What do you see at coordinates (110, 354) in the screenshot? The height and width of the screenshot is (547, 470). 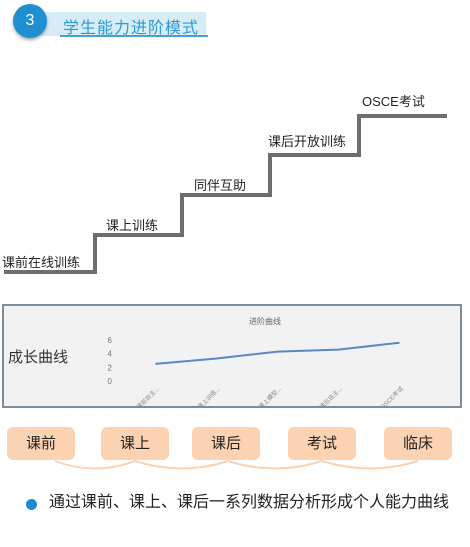 I see `y-tick-label: 4` at bounding box center [110, 354].